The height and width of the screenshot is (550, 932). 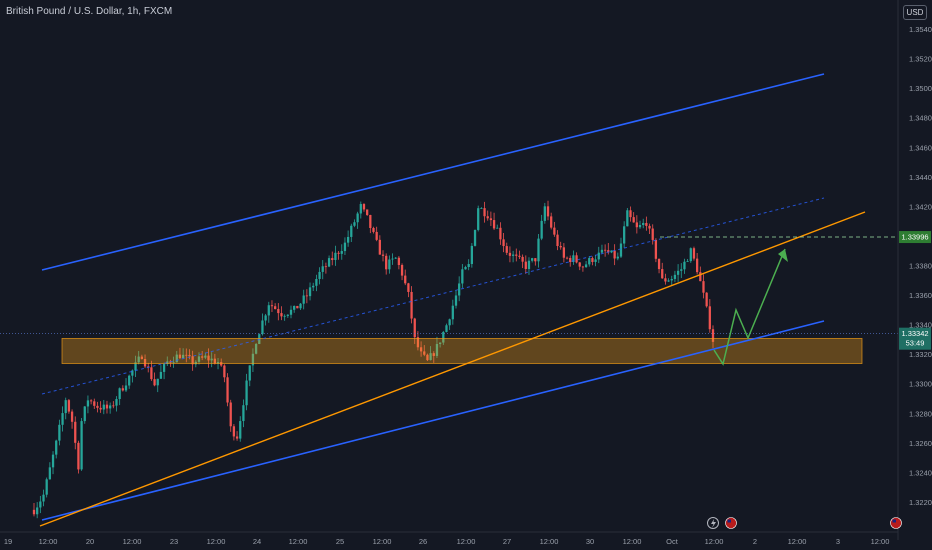 What do you see at coordinates (920, 472) in the screenshot?
I see `price-tick-label: 1.32400` at bounding box center [920, 472].